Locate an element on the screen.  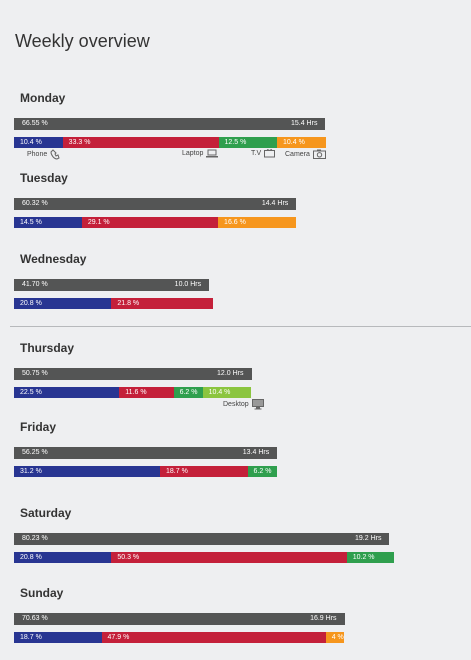
segment-label: 12.5 % is located at coordinates (235, 142).